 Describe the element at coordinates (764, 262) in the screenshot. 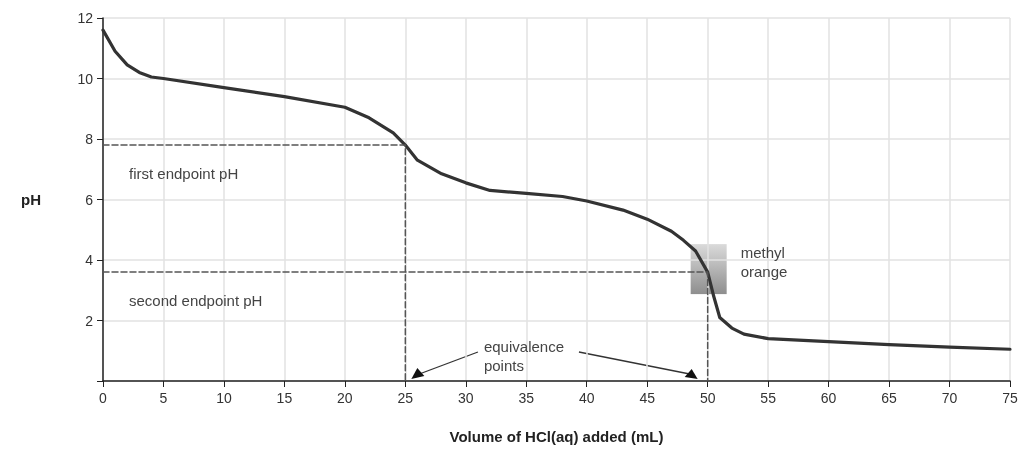

I see `annotation: methyl orange` at that location.